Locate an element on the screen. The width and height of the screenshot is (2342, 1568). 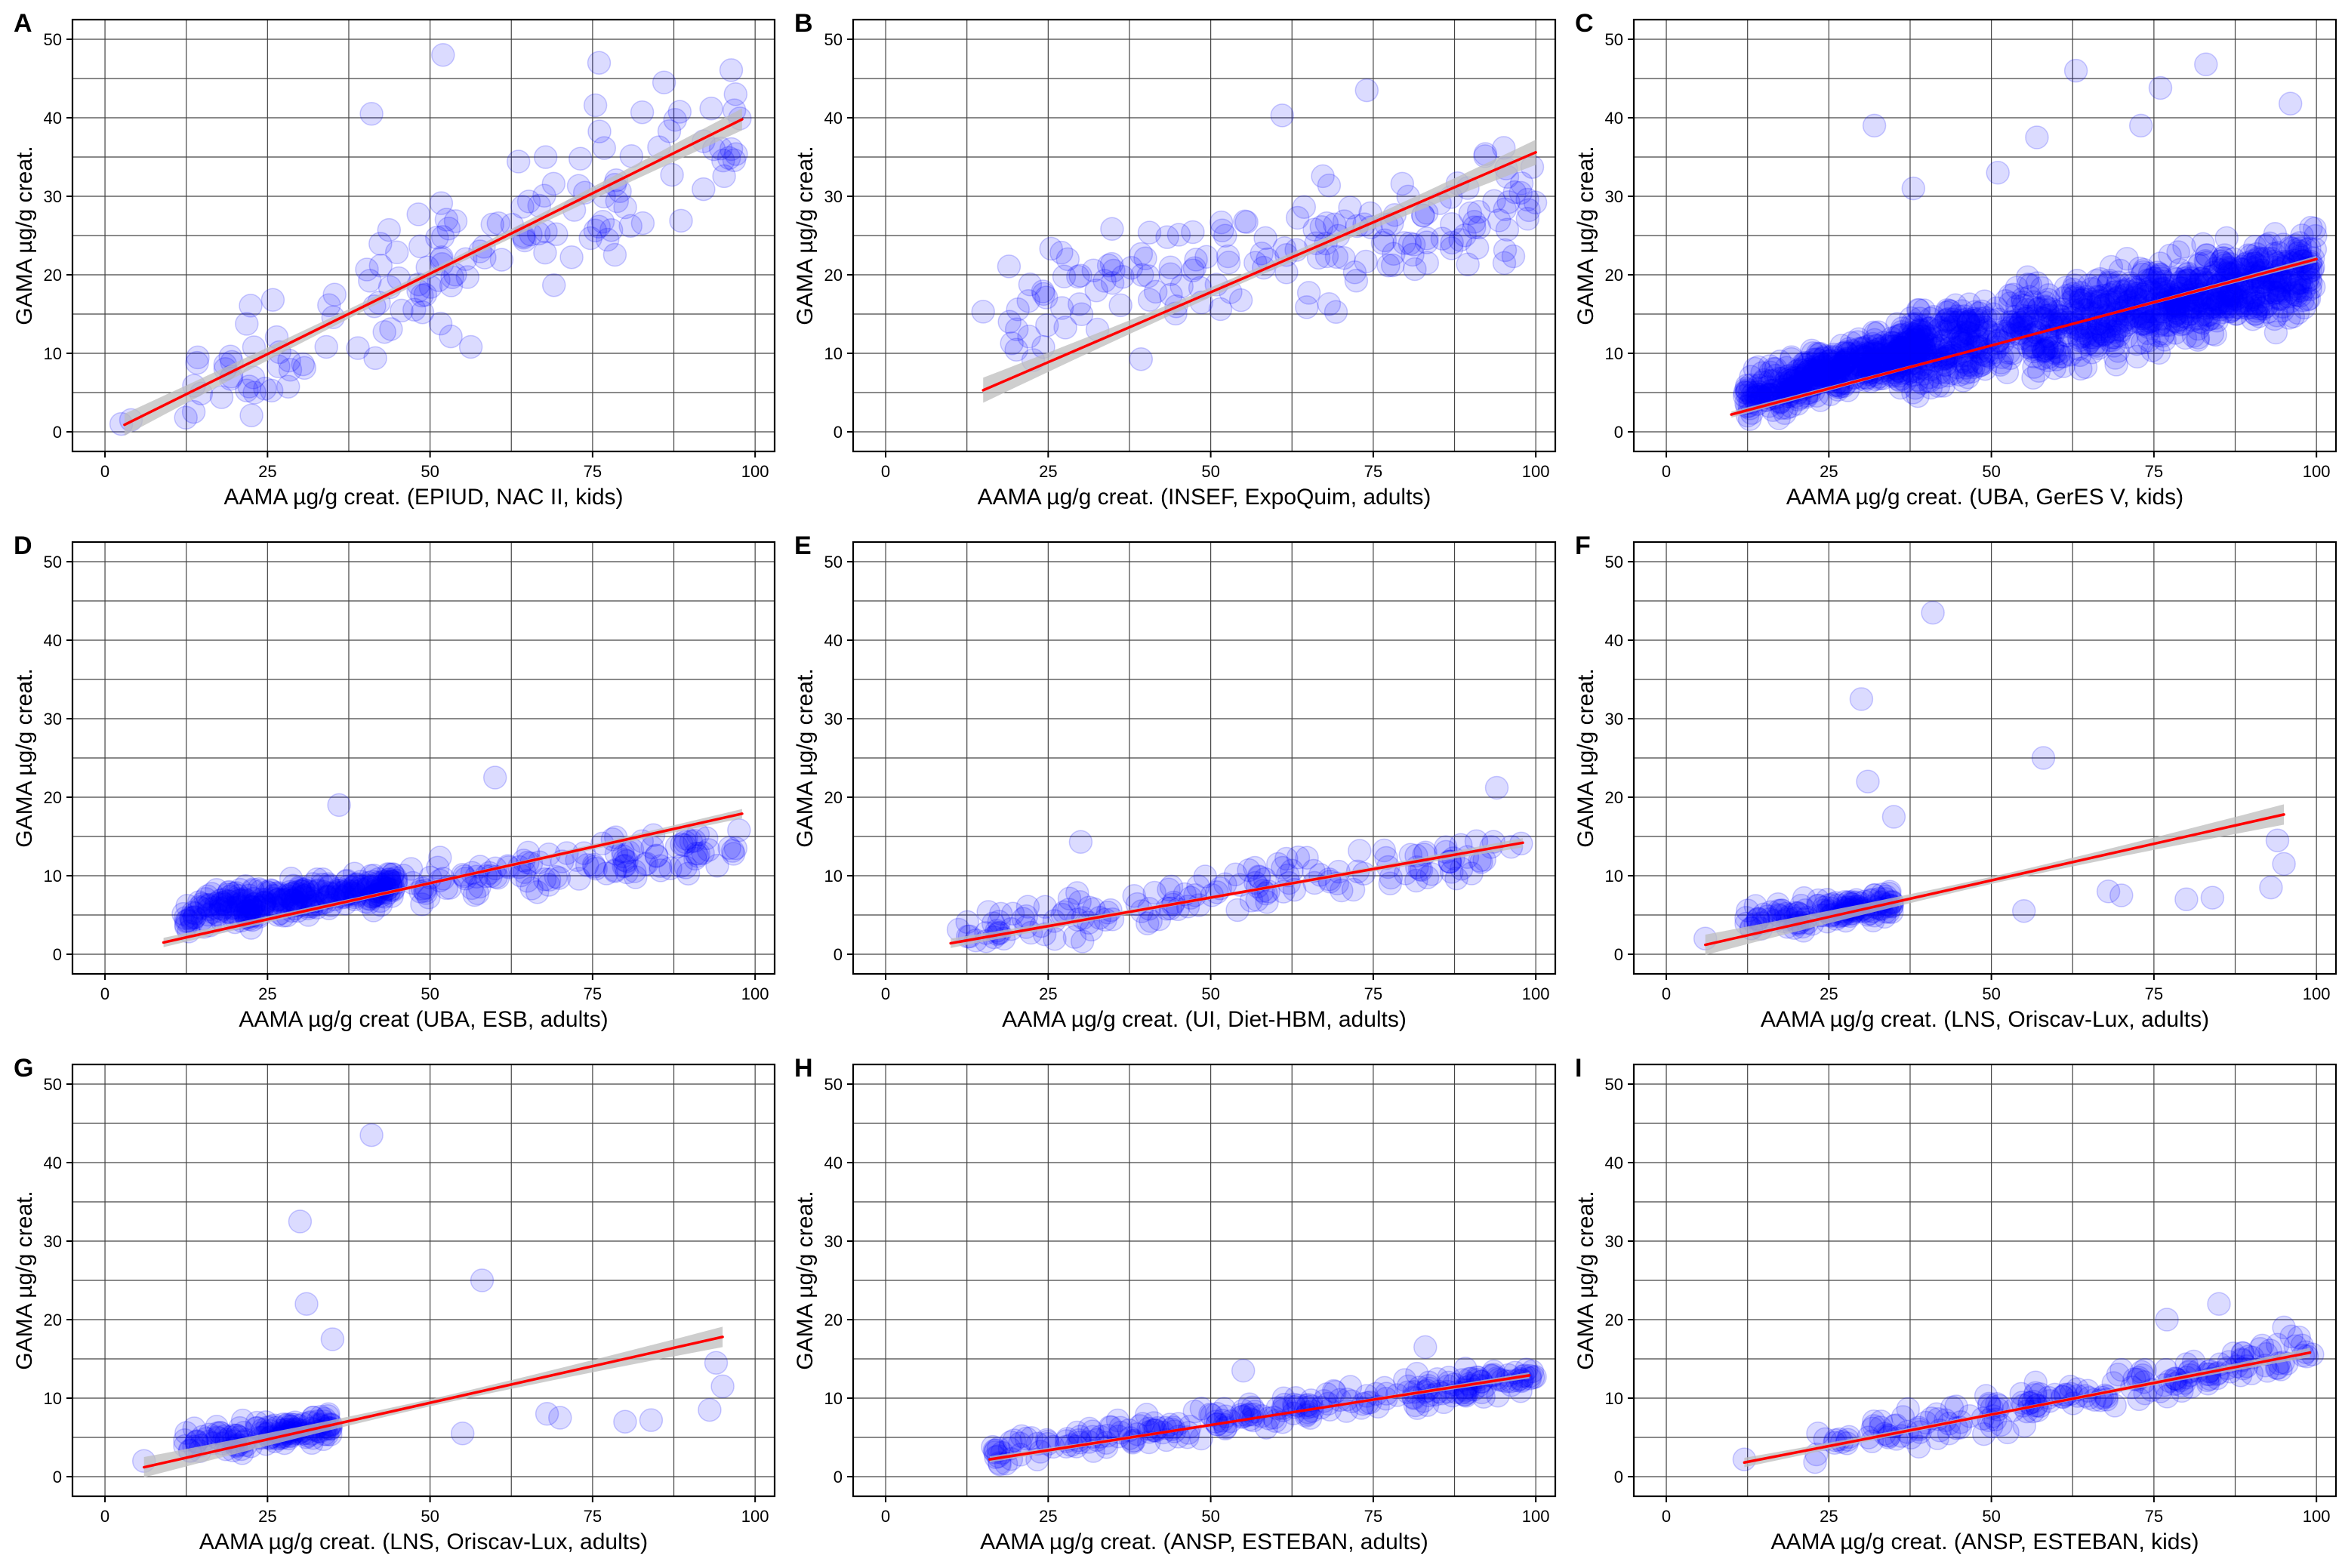
y-tick-label: 10 is located at coordinates (833, 1398).